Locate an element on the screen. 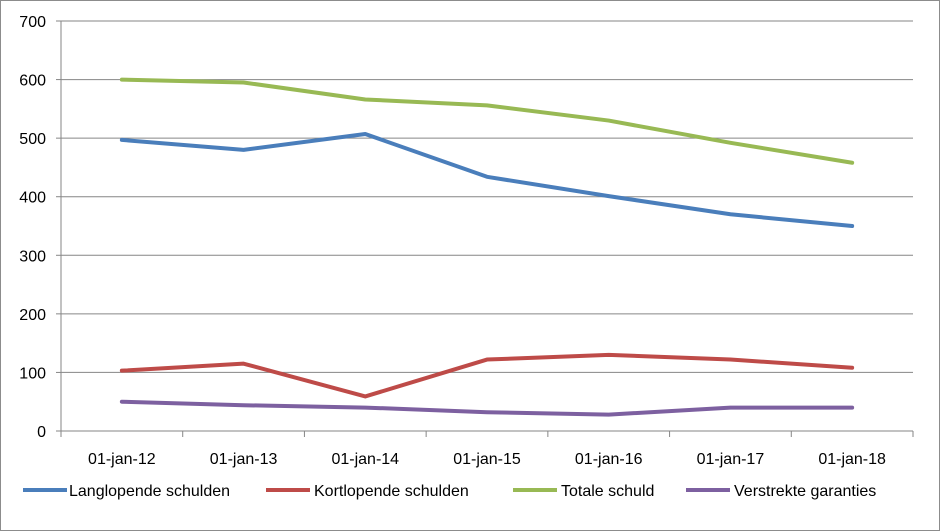 The height and width of the screenshot is (532, 940). x-tick-label: 01-jan-14 is located at coordinates (365, 459).